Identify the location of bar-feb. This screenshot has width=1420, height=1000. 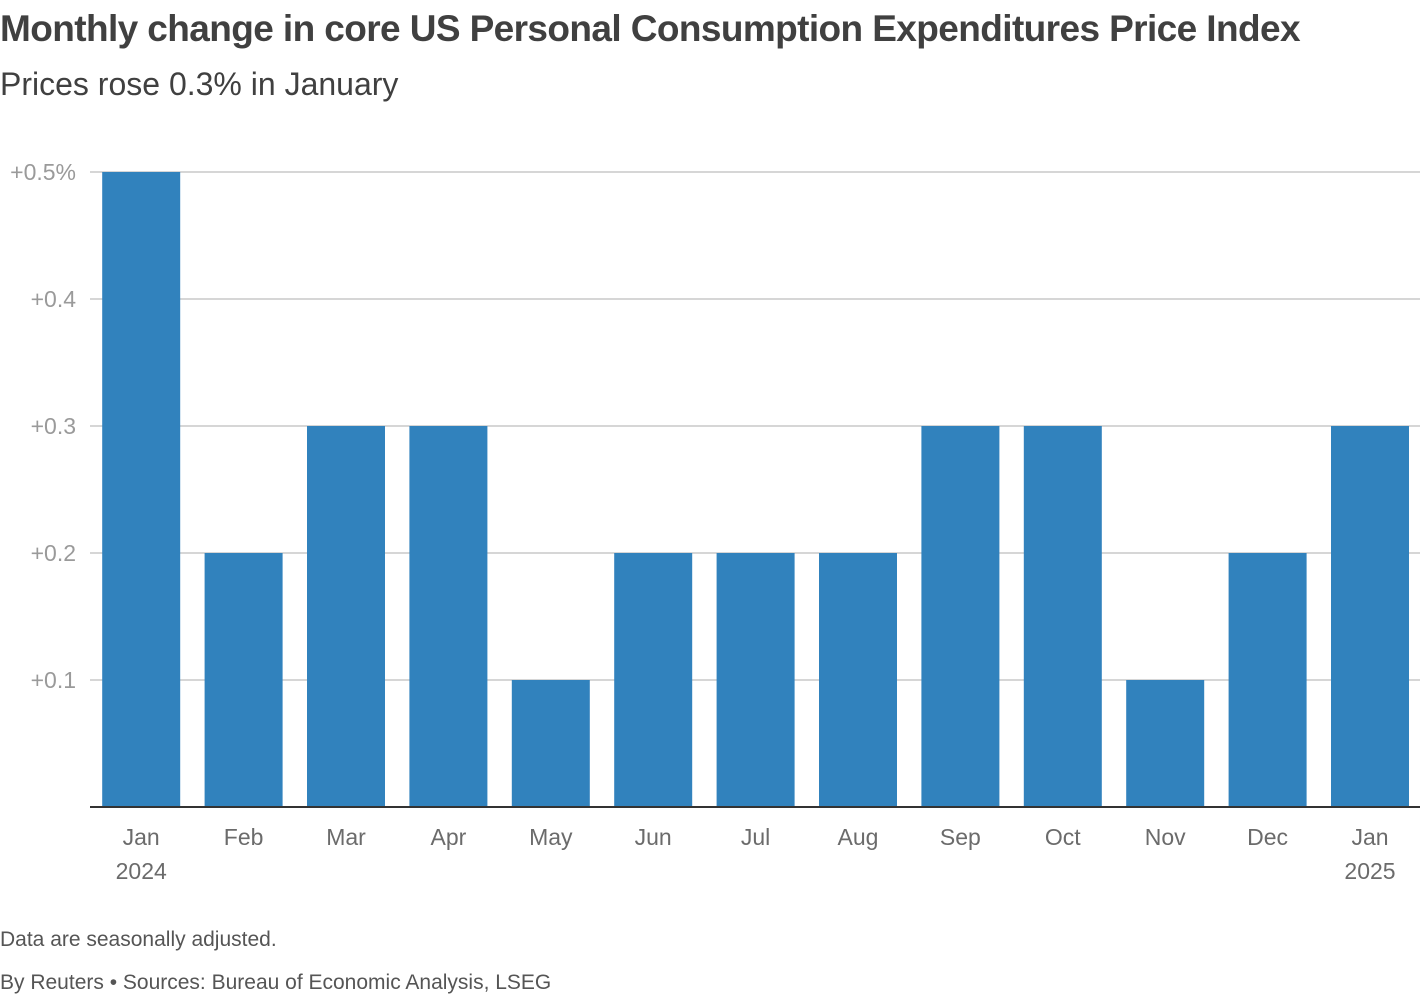
(243, 680).